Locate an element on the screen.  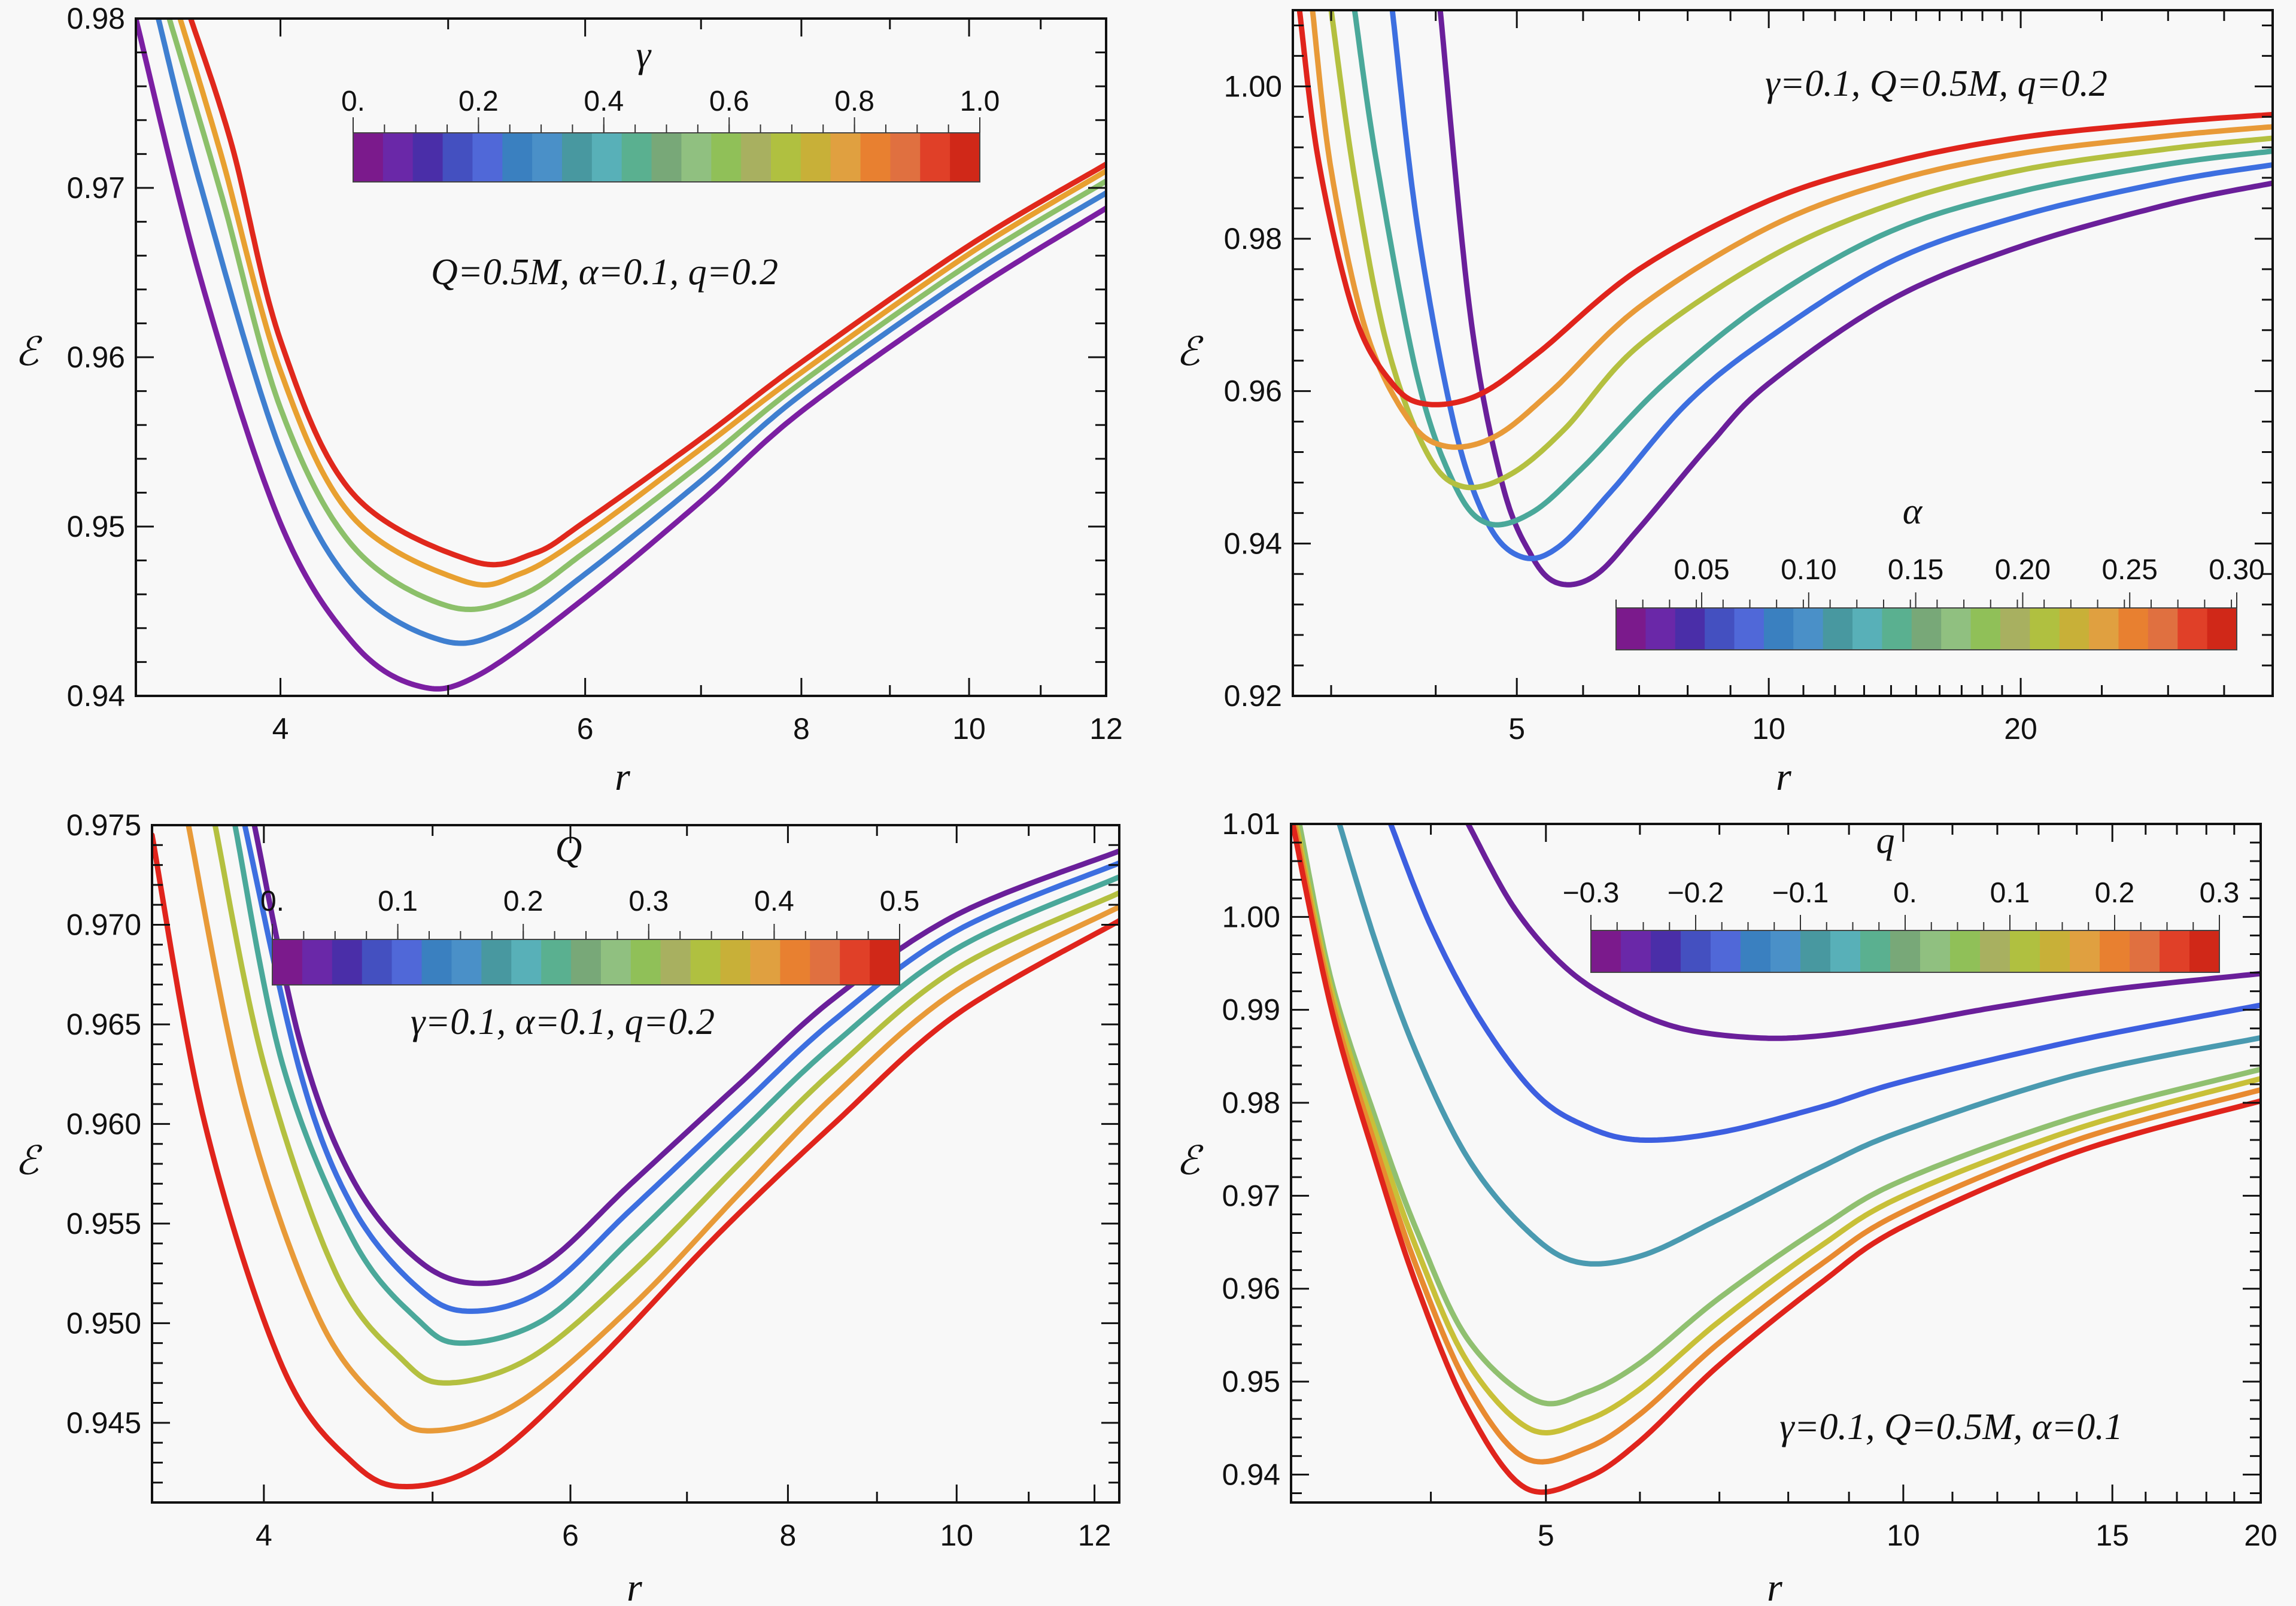
y-tick-label: 0.96 is located at coordinates (1251, 1289).